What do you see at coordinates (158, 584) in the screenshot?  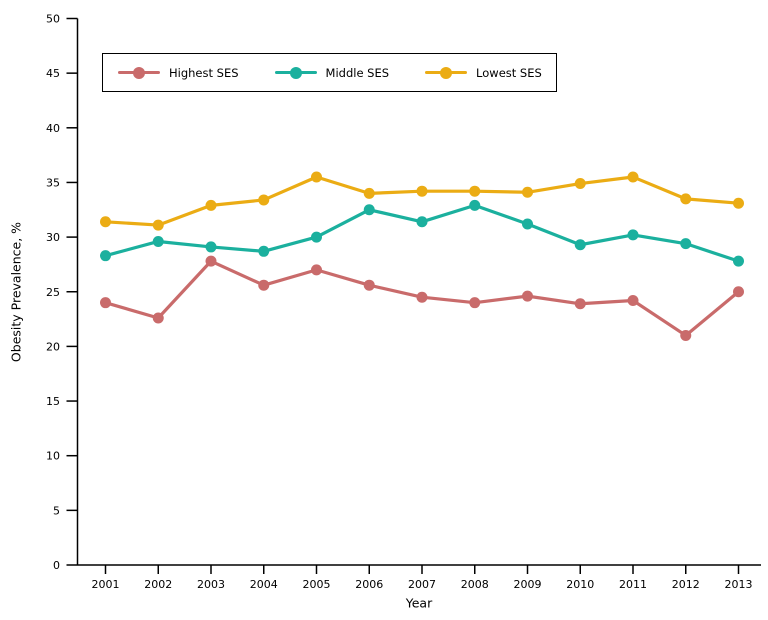 I see `x-tick-label: 2002` at bounding box center [158, 584].